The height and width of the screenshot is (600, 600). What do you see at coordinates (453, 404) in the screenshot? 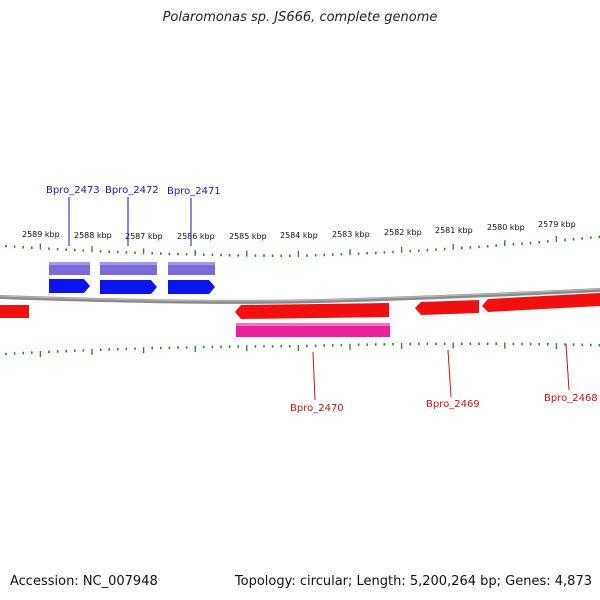
I see `gene-label-bpro-2469: Bpro_2469` at bounding box center [453, 404].